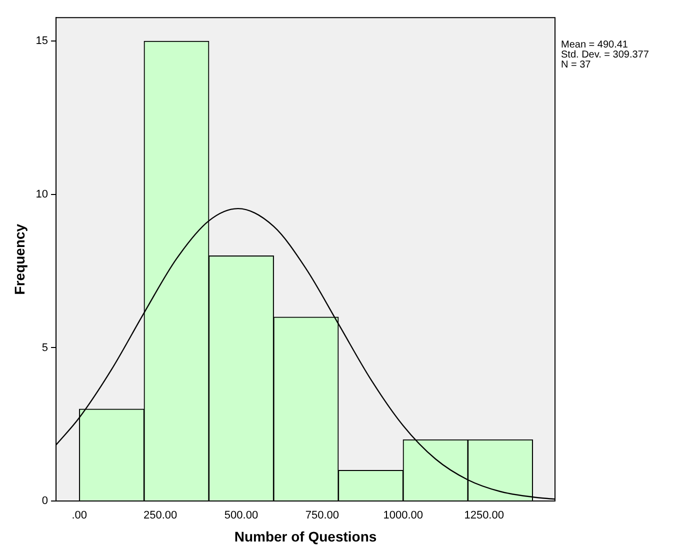 The width and height of the screenshot is (683, 558). Describe the element at coordinates (594, 44) in the screenshot. I see `text: Mean = 490.41` at that location.